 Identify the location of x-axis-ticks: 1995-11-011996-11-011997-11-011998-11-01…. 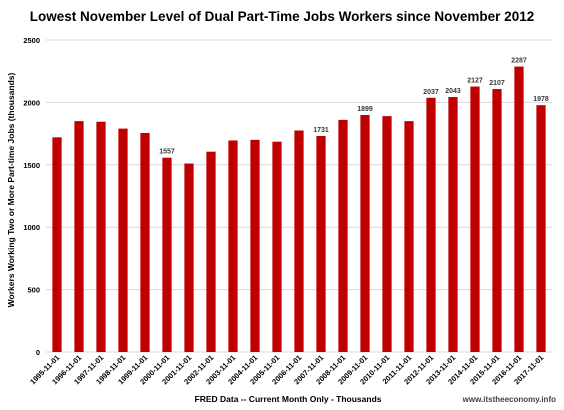
(286, 369).